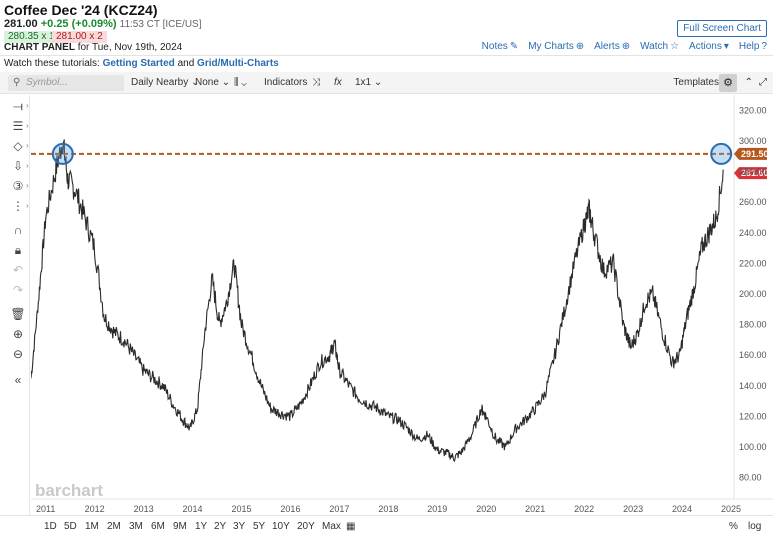 This screenshot has width=773, height=538. I want to click on watch-link: Watch ☆, so click(659, 46).